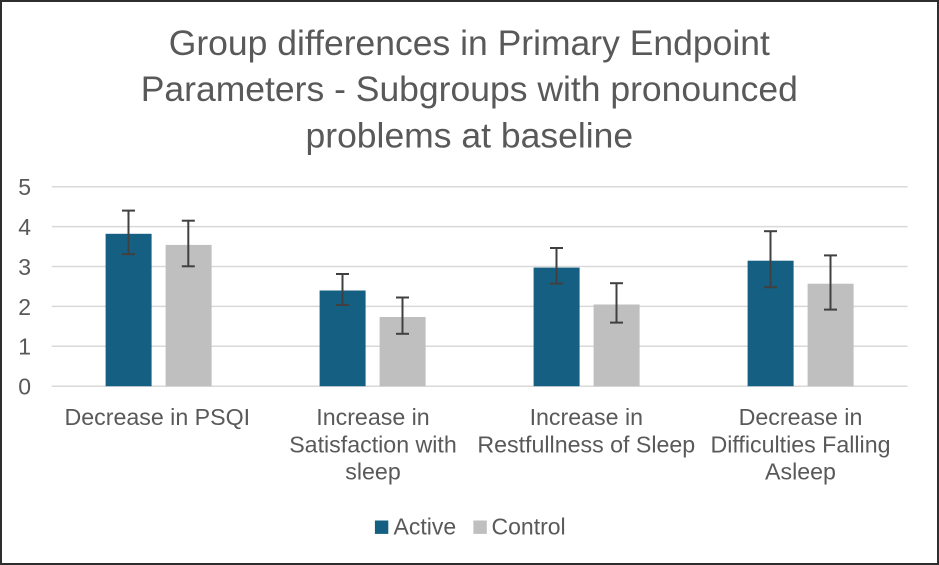 The height and width of the screenshot is (565, 939). I want to click on svg-text: Control, so click(529, 526).